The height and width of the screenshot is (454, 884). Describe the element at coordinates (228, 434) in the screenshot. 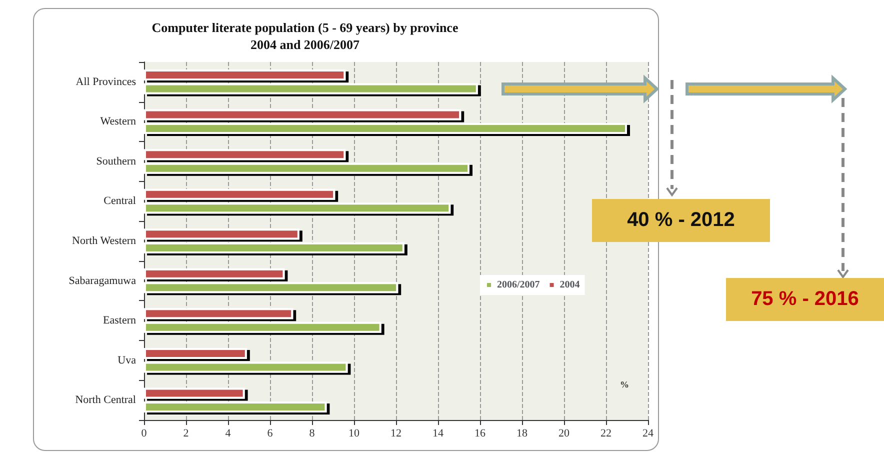

I see `x-tick-label: 4` at that location.